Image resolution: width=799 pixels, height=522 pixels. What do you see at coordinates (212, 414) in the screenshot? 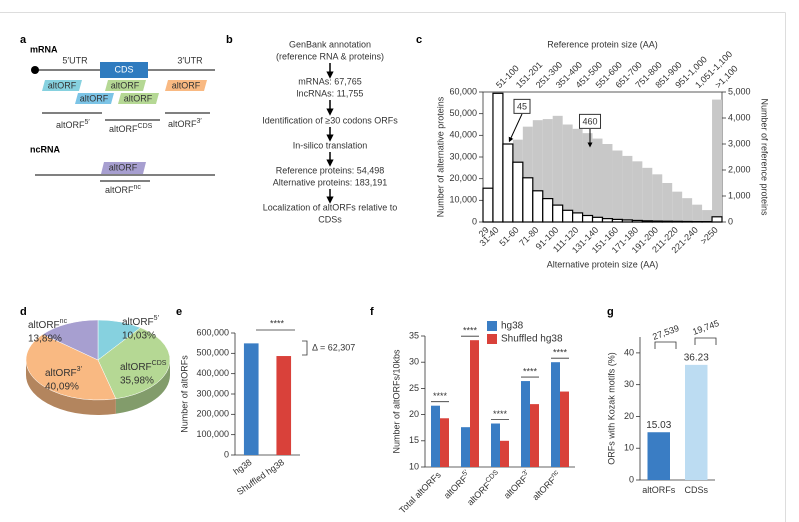
I see `y-tick-label: 200,000` at bounding box center [212, 414].